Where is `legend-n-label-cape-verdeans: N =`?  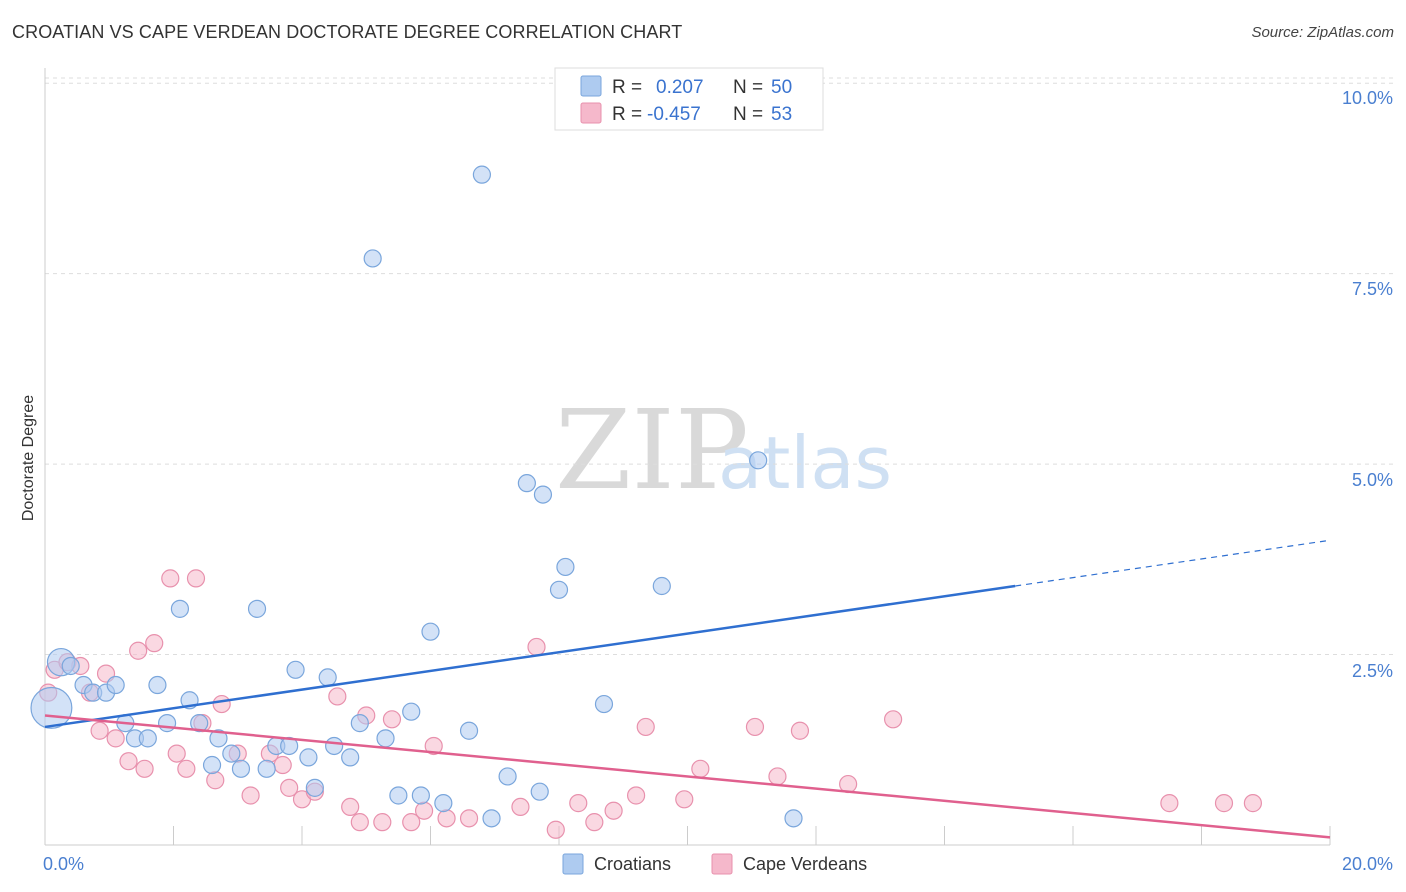 legend-n-label-cape-verdeans: N = is located at coordinates (748, 114).